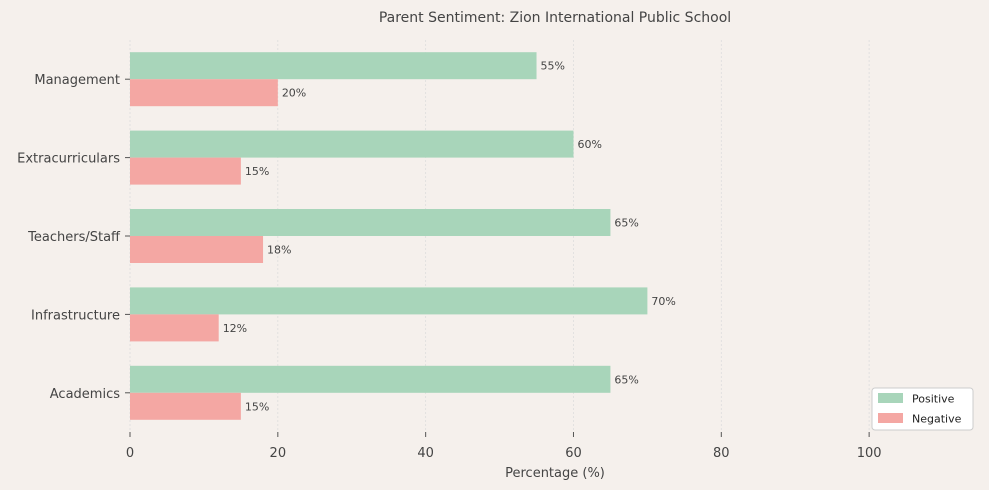 Image resolution: width=989 pixels, height=490 pixels. I want to click on data-label-positive-management: 55%, so click(553, 66).